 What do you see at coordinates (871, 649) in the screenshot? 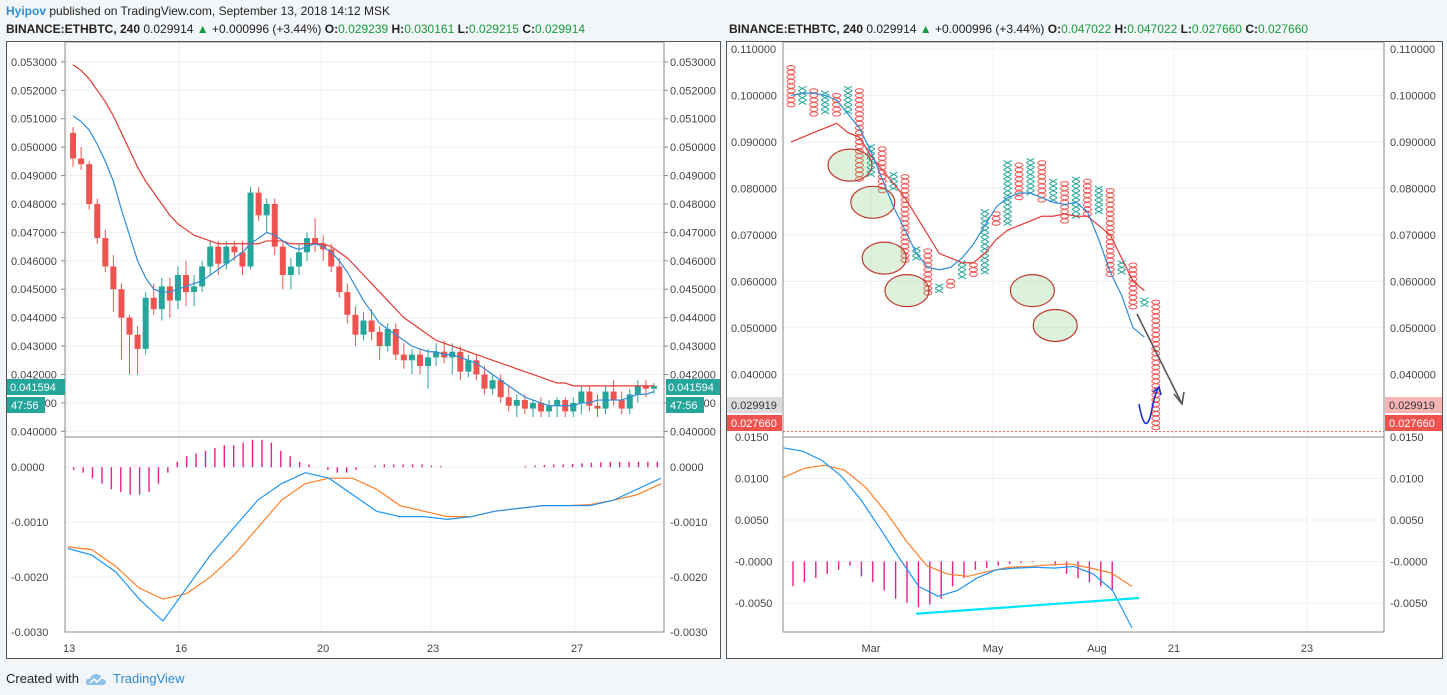
I see `x-tick-label: Mar` at bounding box center [871, 649].